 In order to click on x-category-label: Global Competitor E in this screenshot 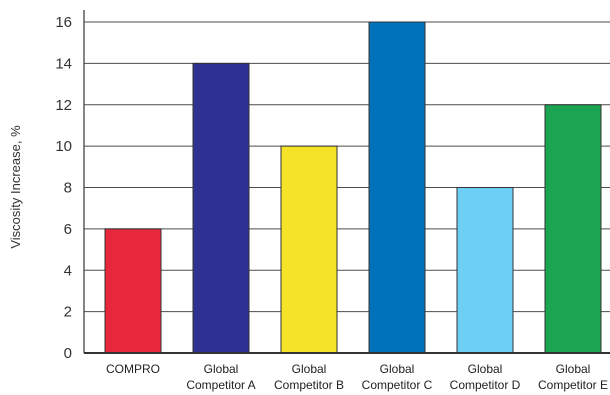, I will do `click(573, 377)`.